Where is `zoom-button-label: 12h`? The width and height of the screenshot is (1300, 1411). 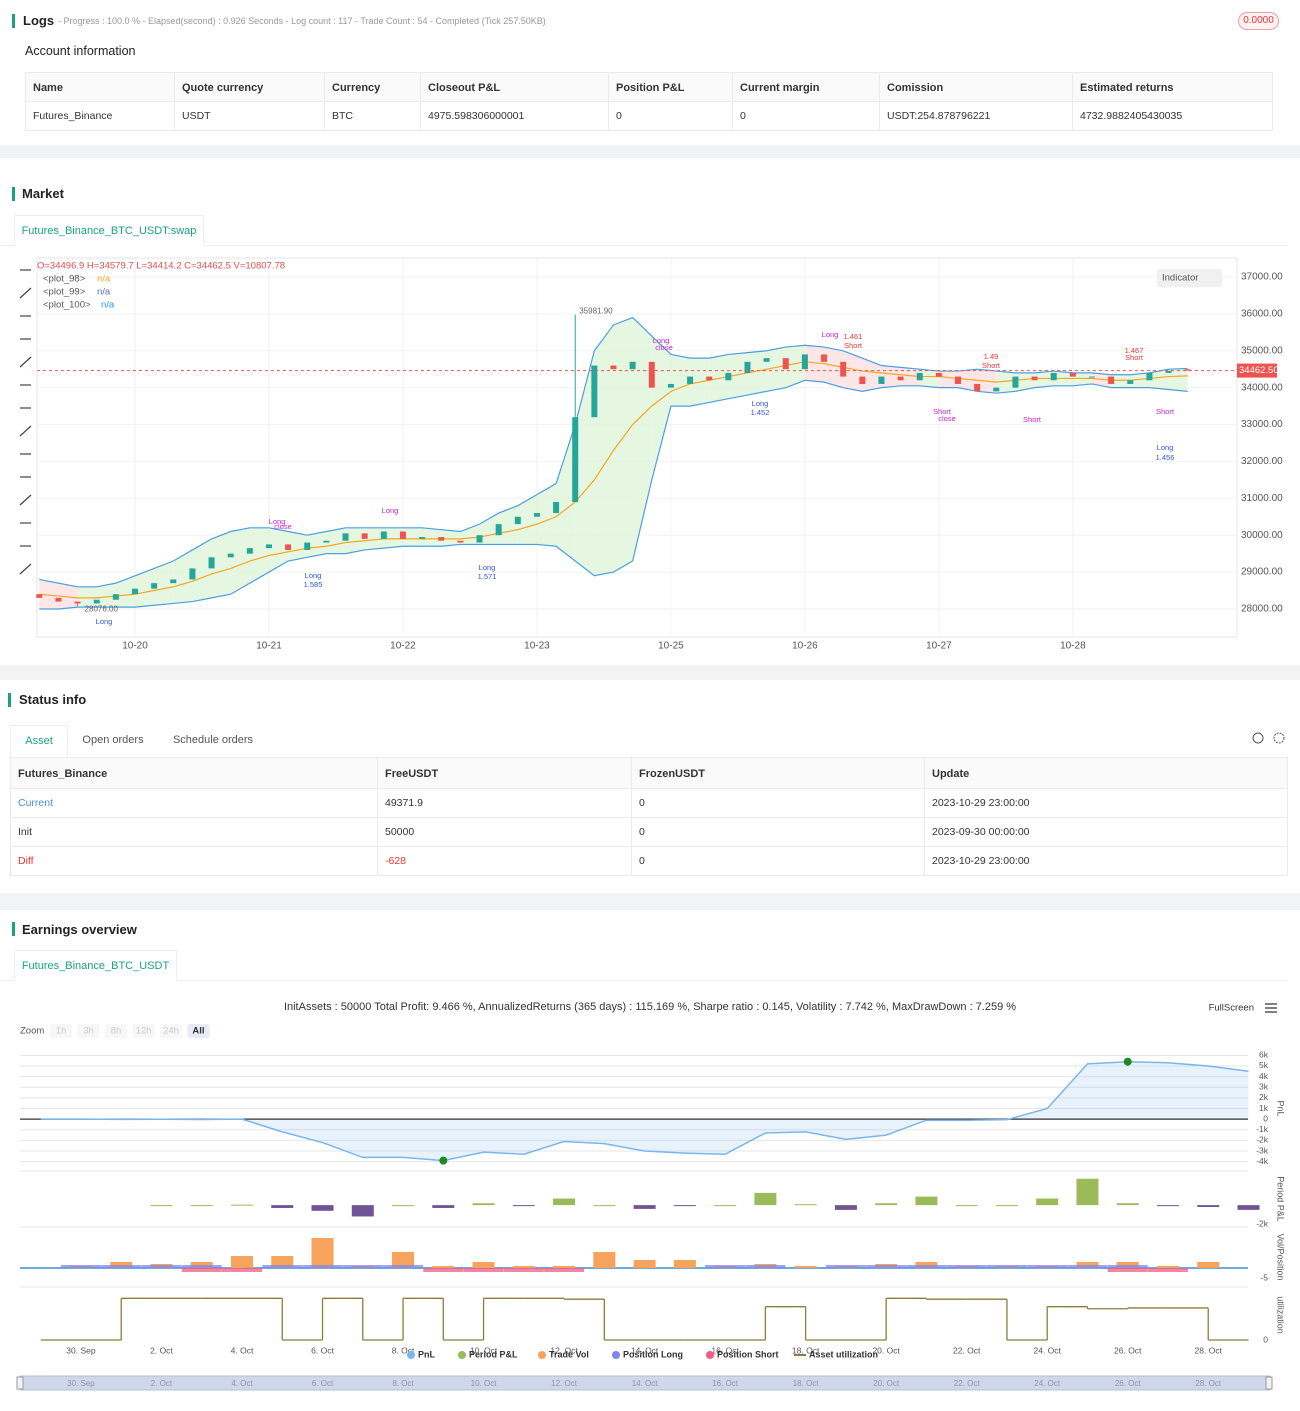
zoom-button-label: 12h is located at coordinates (144, 1031).